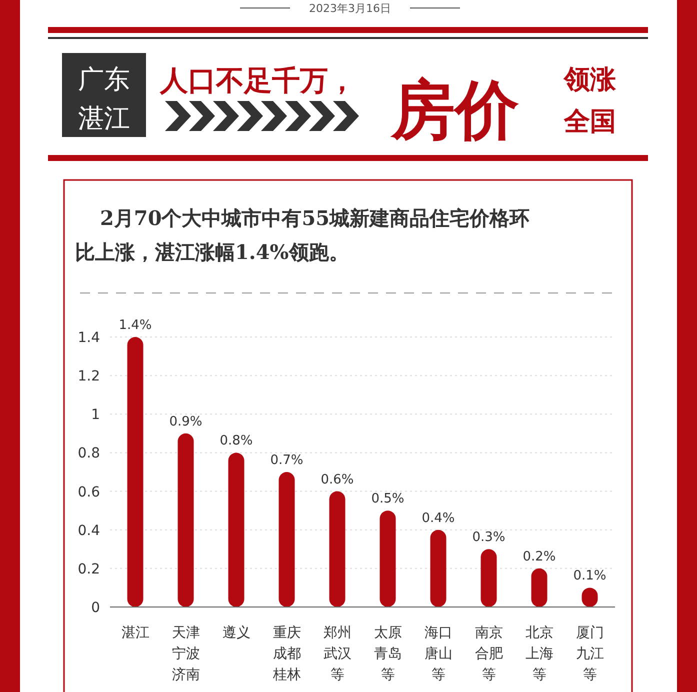 The image size is (697, 692). What do you see at coordinates (89, 492) in the screenshot?
I see `y-tick-label: 0.6` at bounding box center [89, 492].